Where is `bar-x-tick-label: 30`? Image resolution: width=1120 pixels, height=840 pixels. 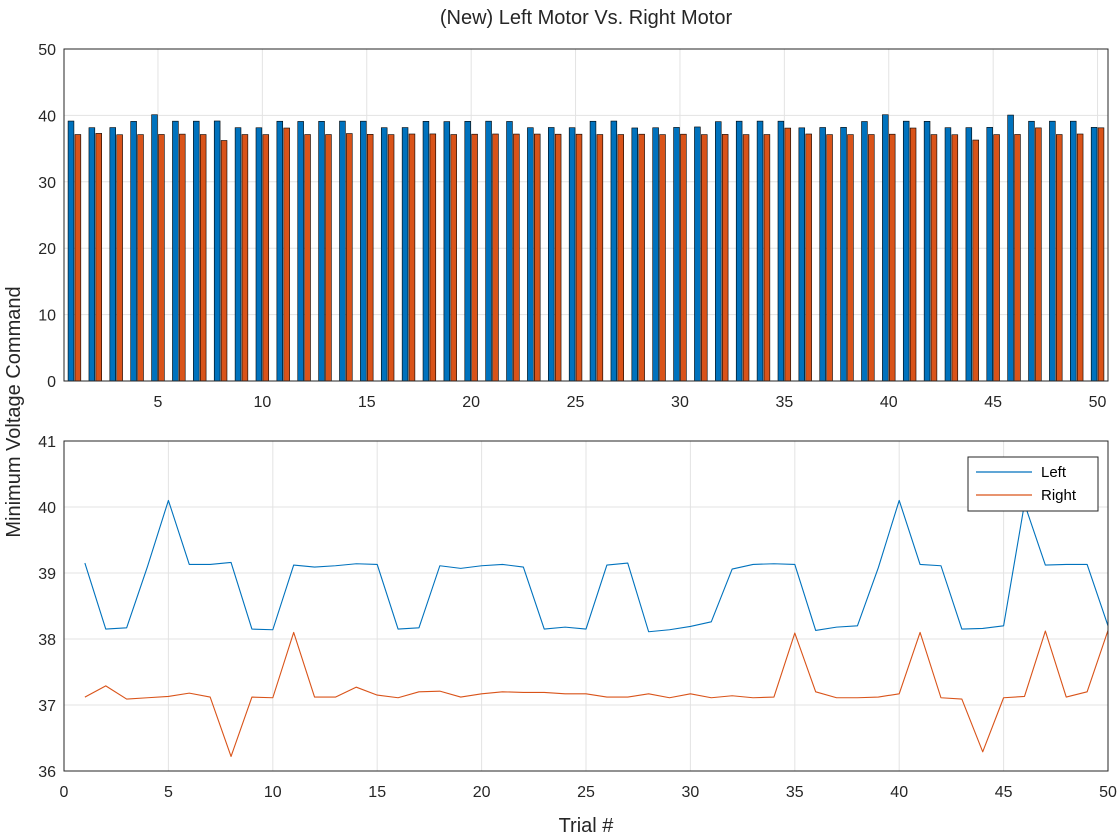
bar-x-tick-label: 30 is located at coordinates (680, 402).